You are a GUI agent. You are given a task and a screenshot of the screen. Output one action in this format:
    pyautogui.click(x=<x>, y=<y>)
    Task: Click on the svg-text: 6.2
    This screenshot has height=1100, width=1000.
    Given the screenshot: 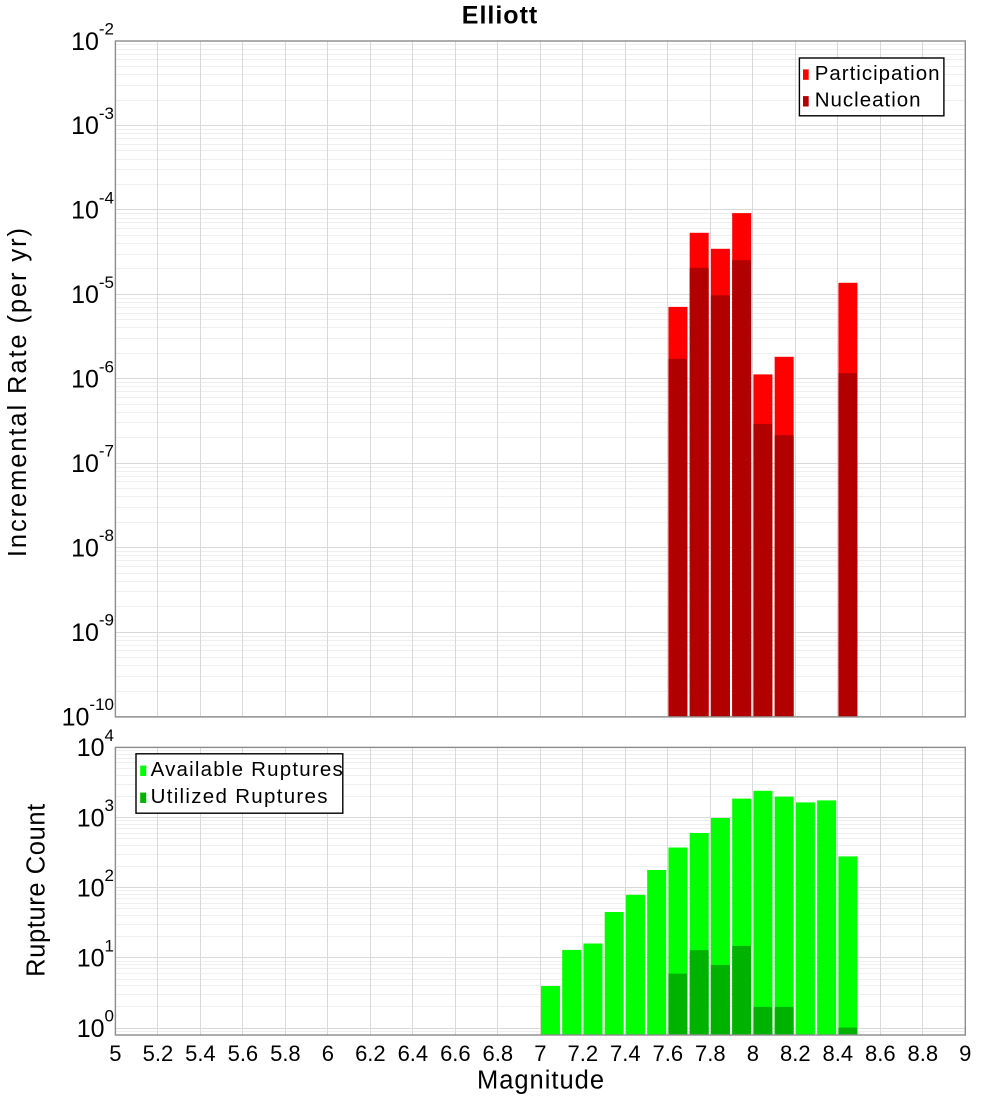 What is the action you would take?
    pyautogui.click(x=370, y=1053)
    